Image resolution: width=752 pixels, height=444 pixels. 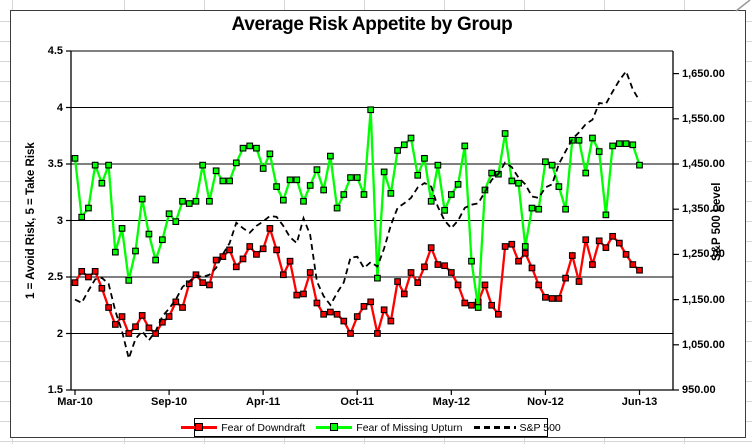 I want to click on chart-title: Average Risk Appetite by Group, so click(x=372, y=24).